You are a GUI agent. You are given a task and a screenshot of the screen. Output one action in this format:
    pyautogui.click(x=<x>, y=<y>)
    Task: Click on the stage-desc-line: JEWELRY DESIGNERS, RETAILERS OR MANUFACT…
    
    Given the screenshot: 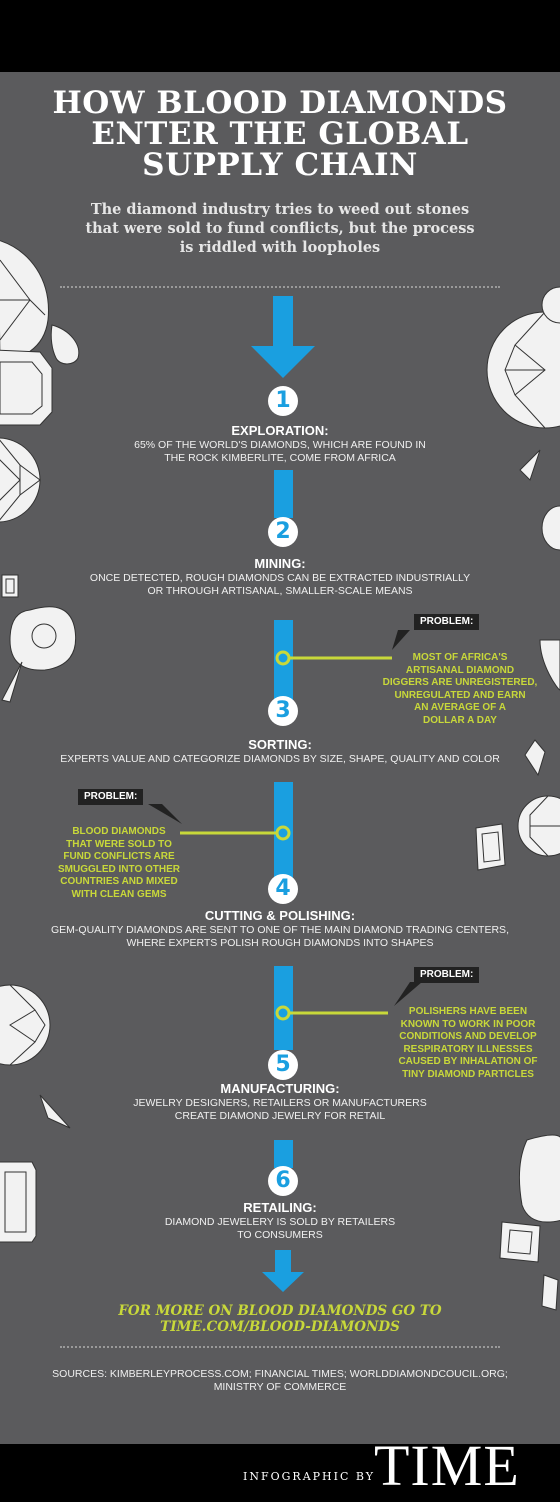 What is the action you would take?
    pyautogui.click(x=280, y=1103)
    